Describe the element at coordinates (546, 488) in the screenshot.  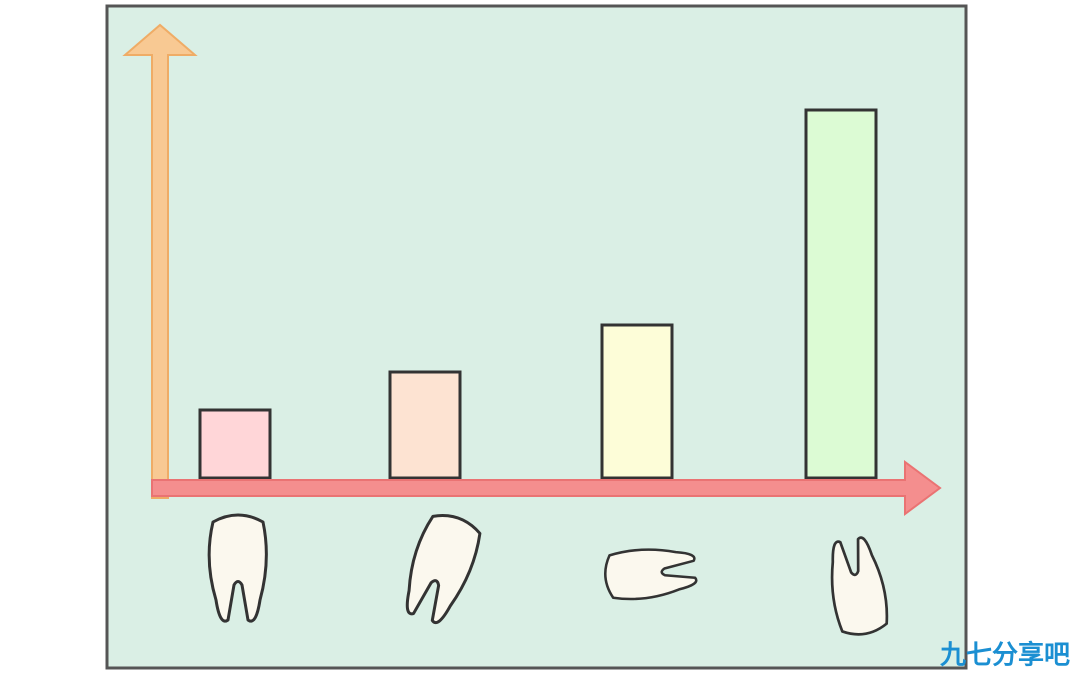
I see `x-axis-arrow` at that location.